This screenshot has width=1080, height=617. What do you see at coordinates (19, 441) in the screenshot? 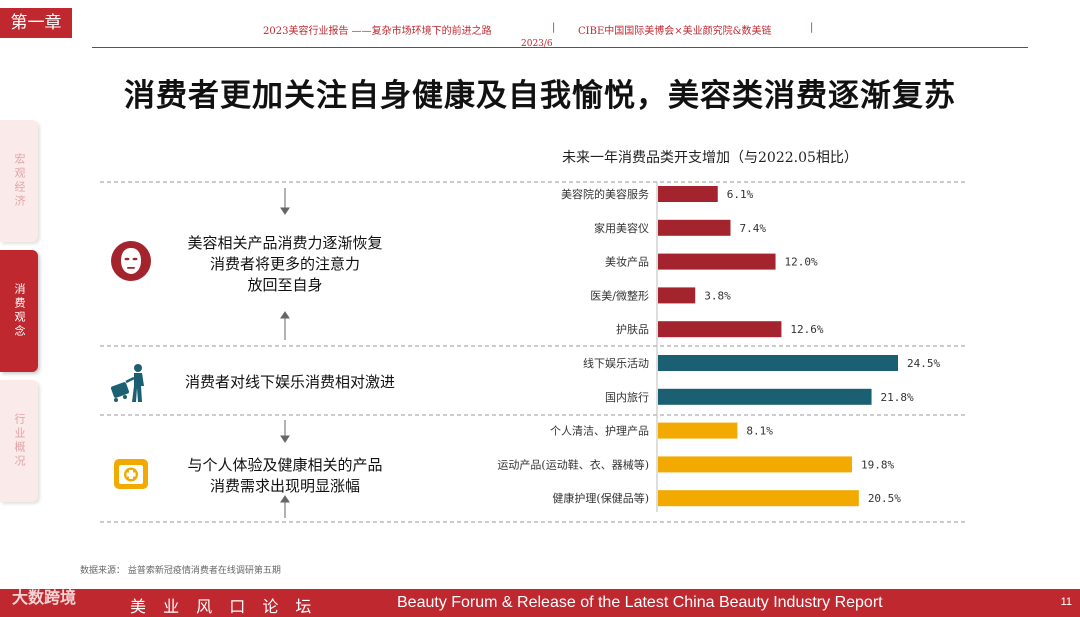
I see `side-tab-industry-overview: 行业概况` at bounding box center [19, 441].